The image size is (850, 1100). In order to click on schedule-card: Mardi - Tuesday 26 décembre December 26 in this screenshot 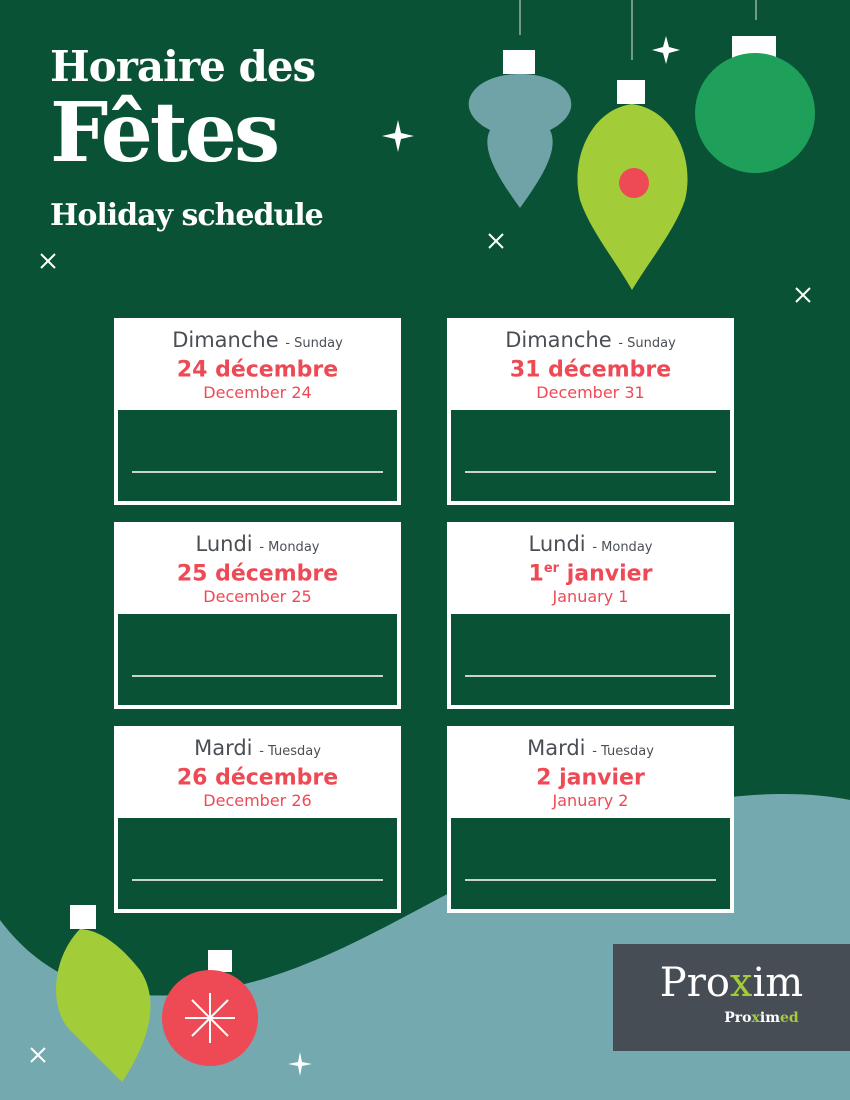, I will do `click(257, 819)`.